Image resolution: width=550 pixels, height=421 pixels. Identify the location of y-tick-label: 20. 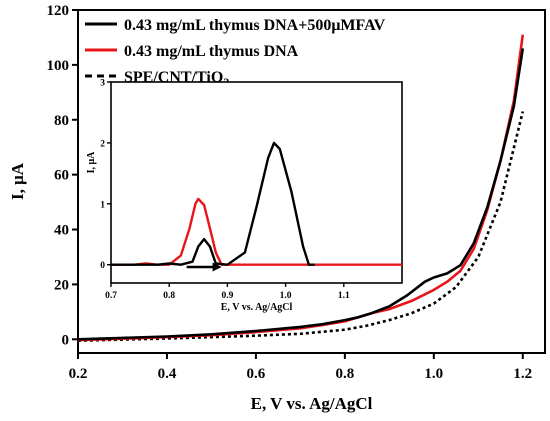
(61, 285).